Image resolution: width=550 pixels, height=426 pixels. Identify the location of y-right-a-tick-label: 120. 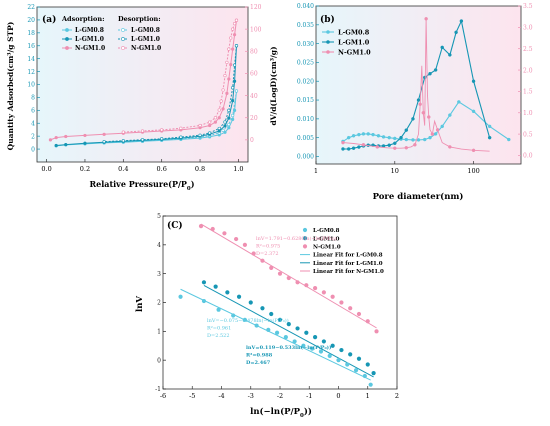
(256, 7).